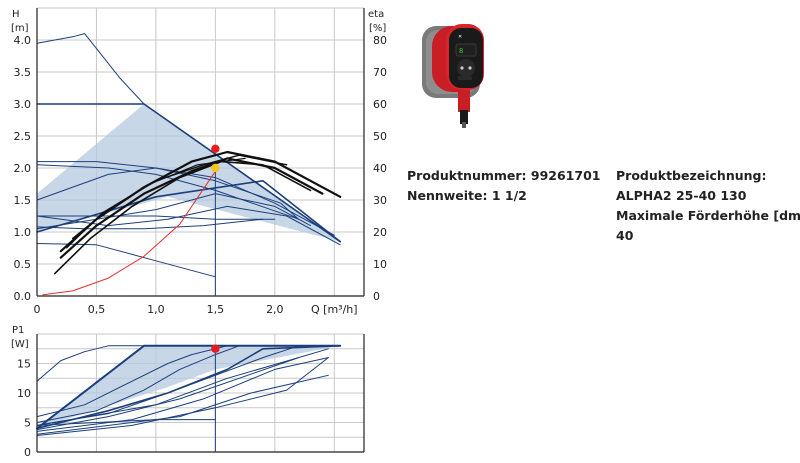 The height and width of the screenshot is (463, 800). What do you see at coordinates (467, 195) in the screenshot?
I see `nominal-size: Nennweite: 1 1/2` at bounding box center [467, 195].